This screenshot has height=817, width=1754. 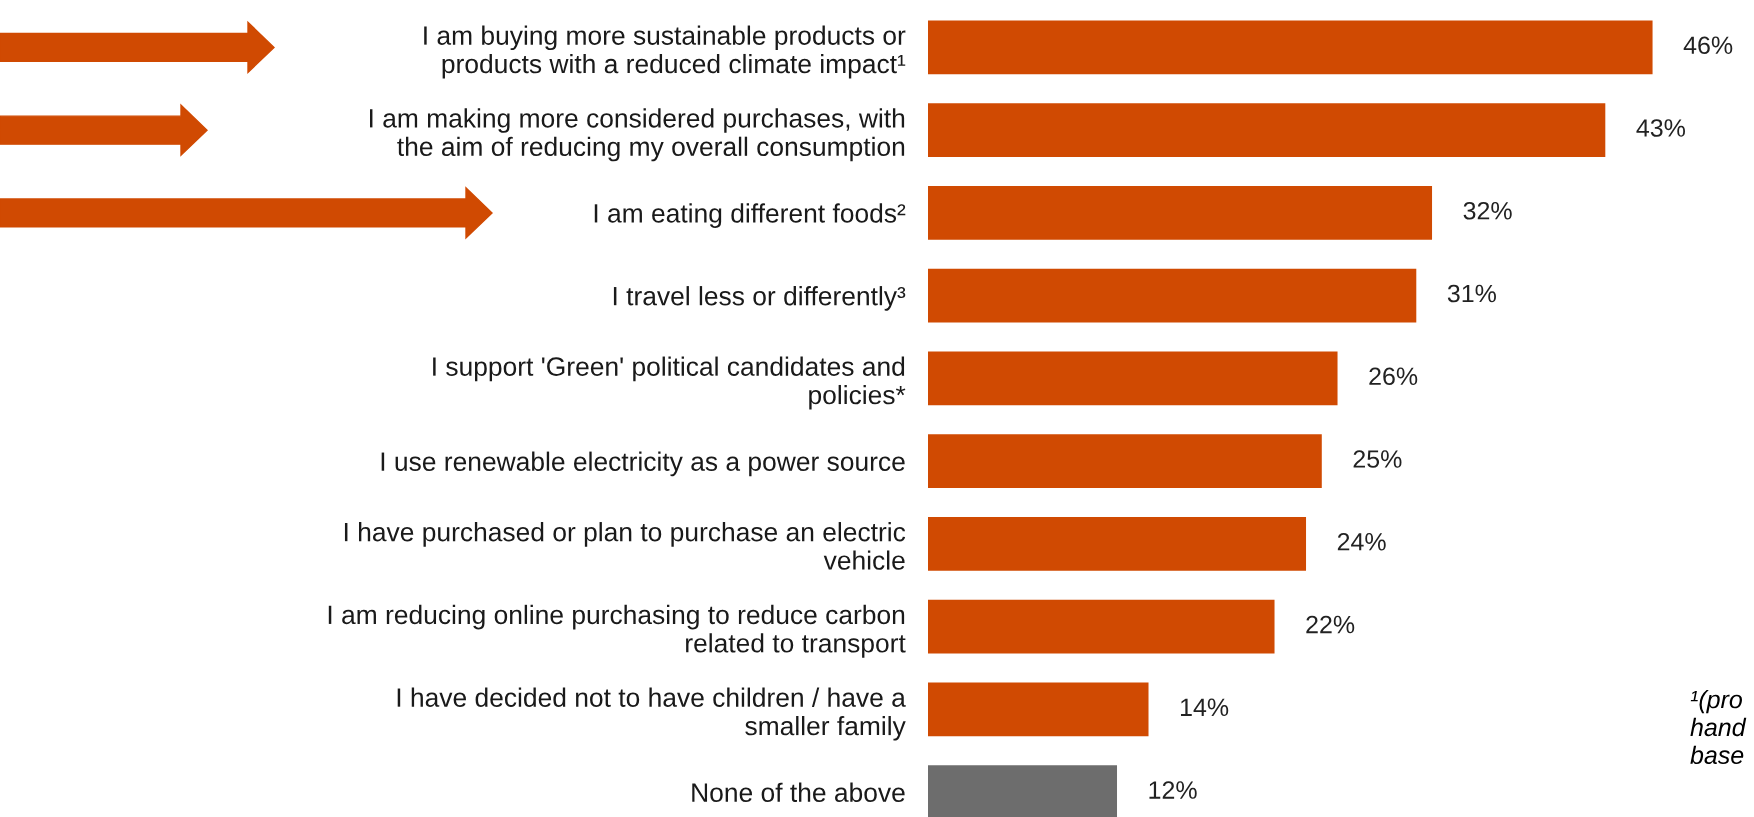 I want to click on data-label: 43%, so click(x=1661, y=128).